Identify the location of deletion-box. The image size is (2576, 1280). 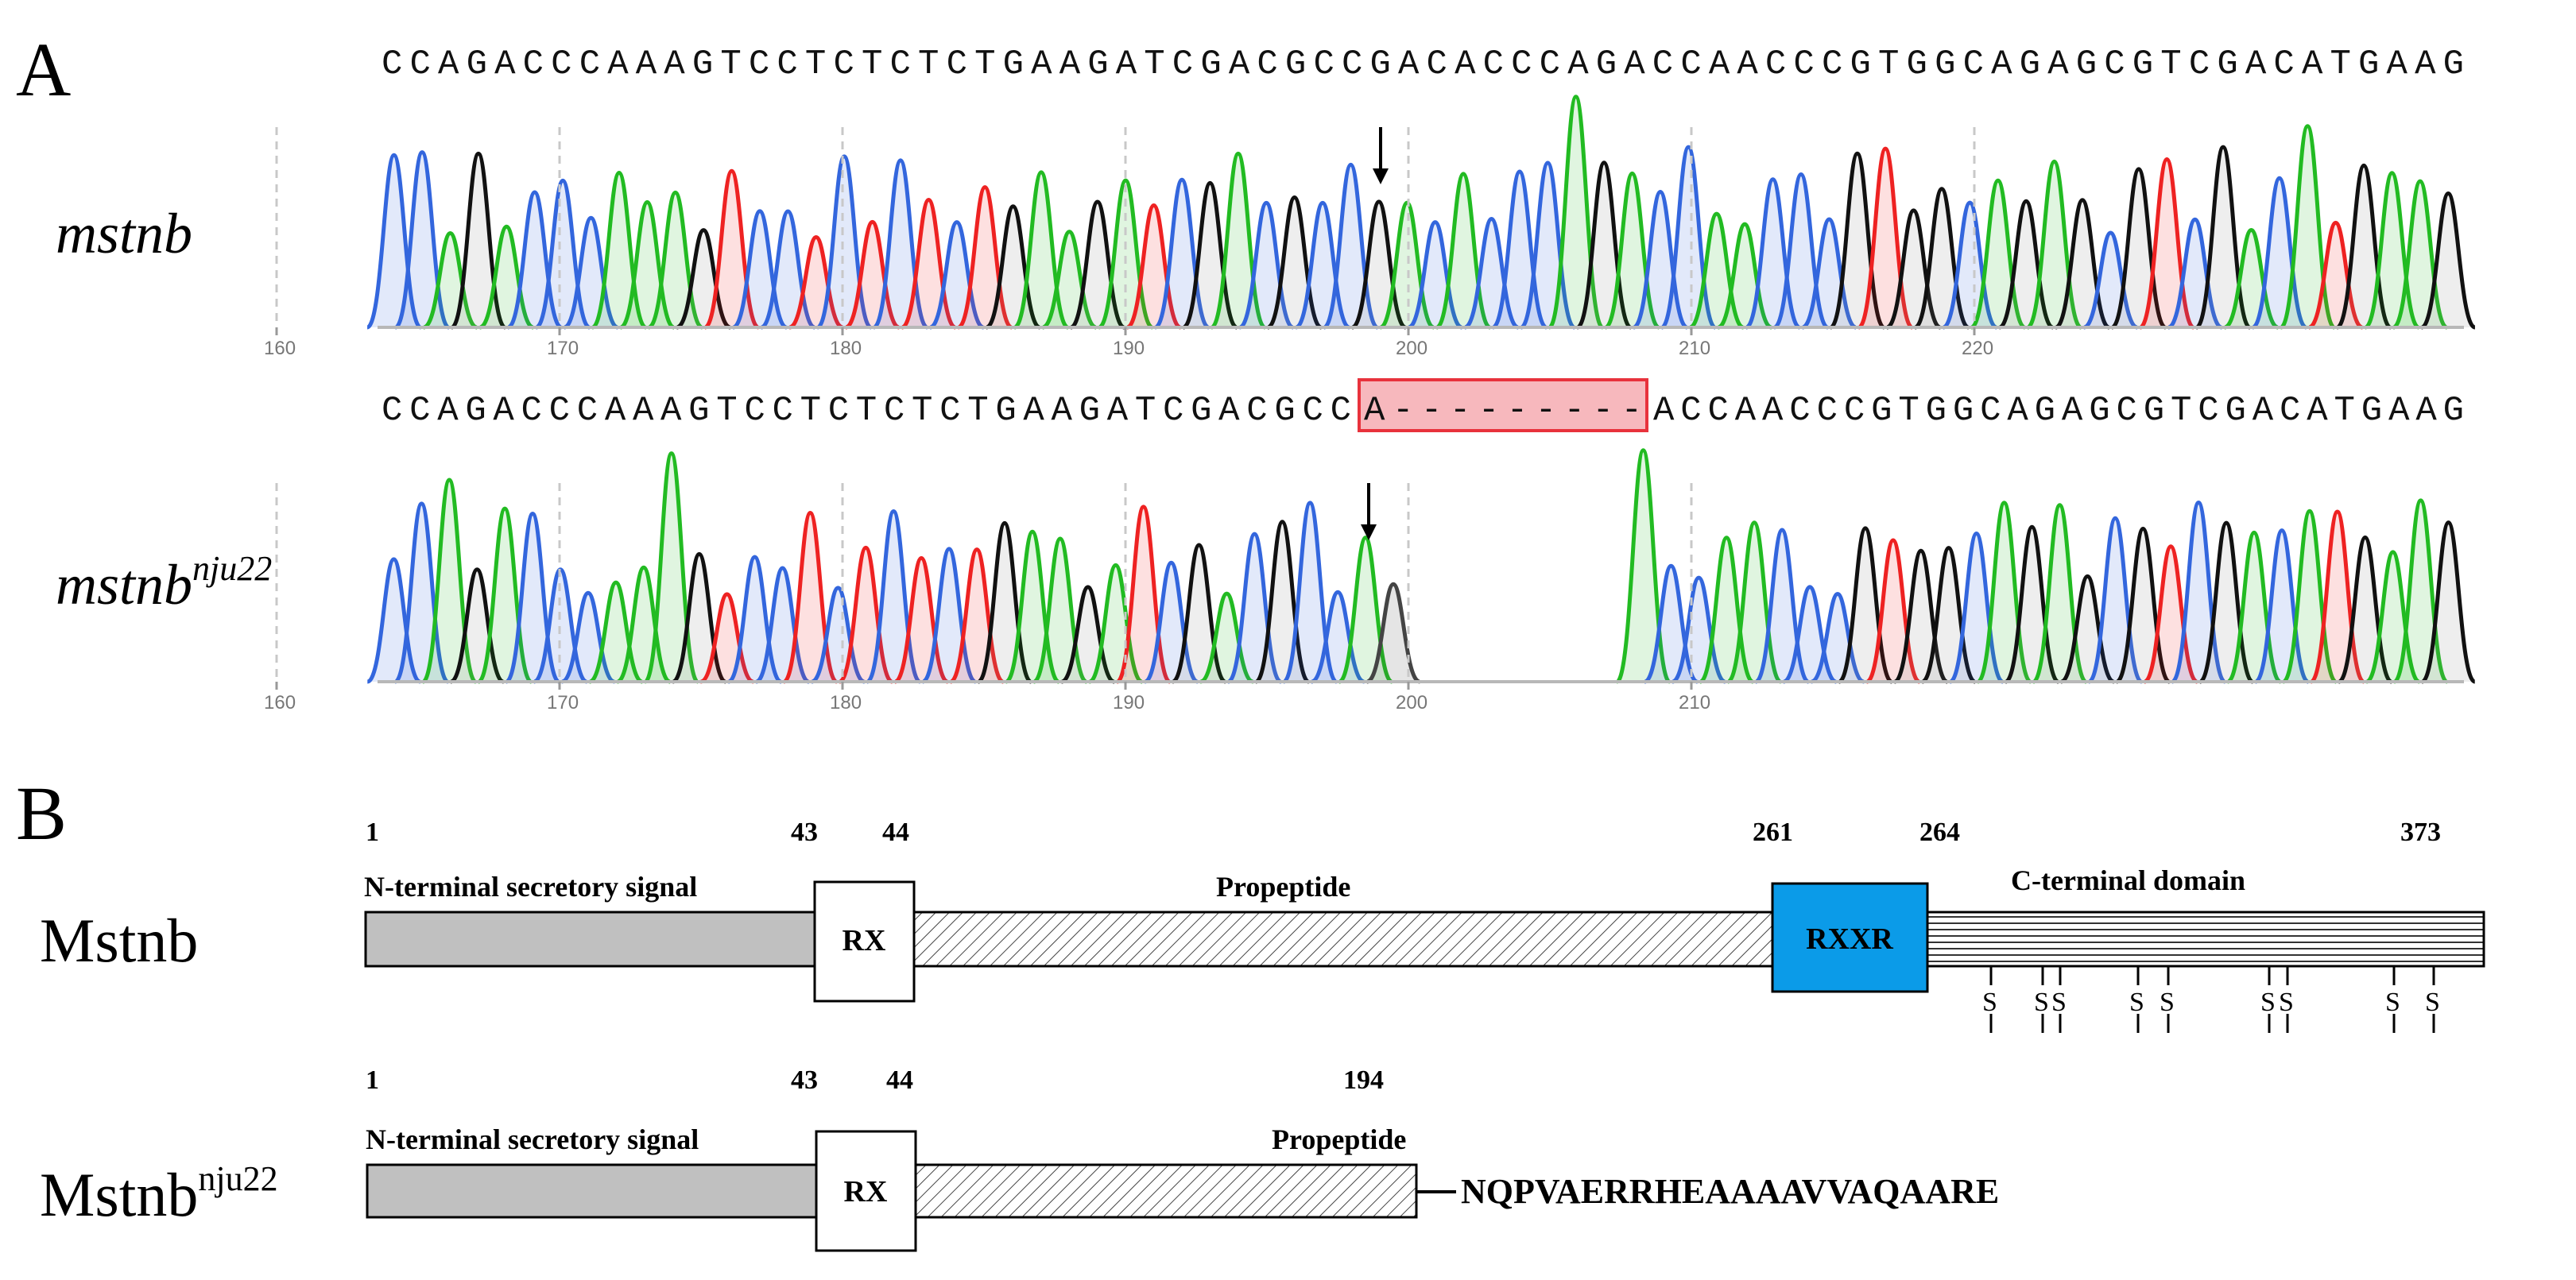
(1503, 405).